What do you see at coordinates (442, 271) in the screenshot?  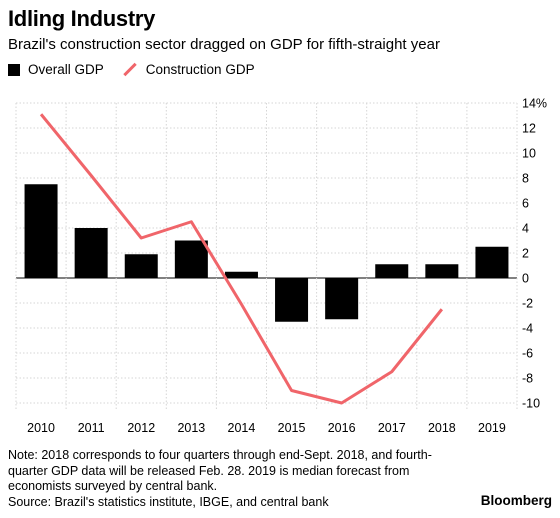 I see `bar-2018` at bounding box center [442, 271].